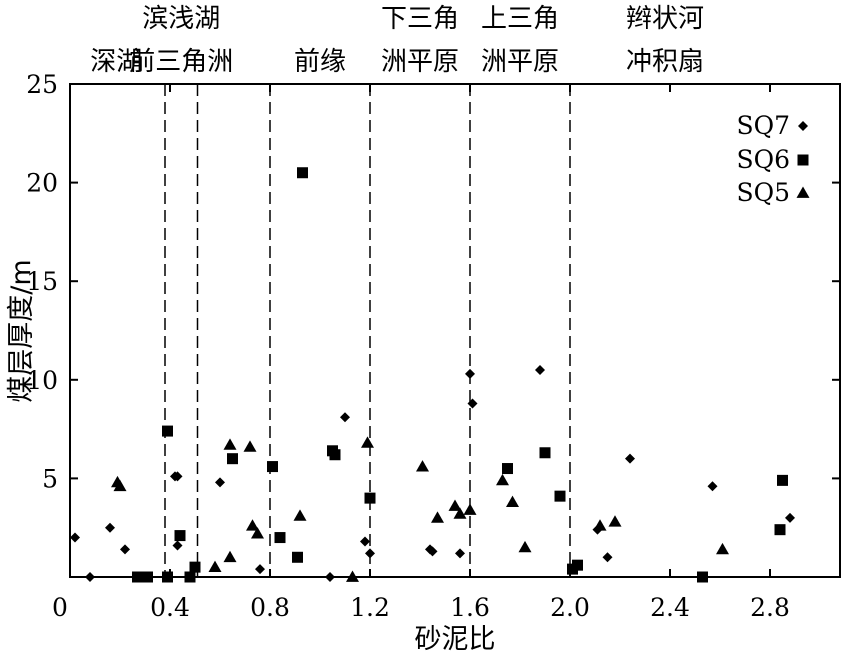 The width and height of the screenshot is (844, 661). What do you see at coordinates (763, 125) in the screenshot?
I see `legend-label: SQ7` at bounding box center [763, 125].